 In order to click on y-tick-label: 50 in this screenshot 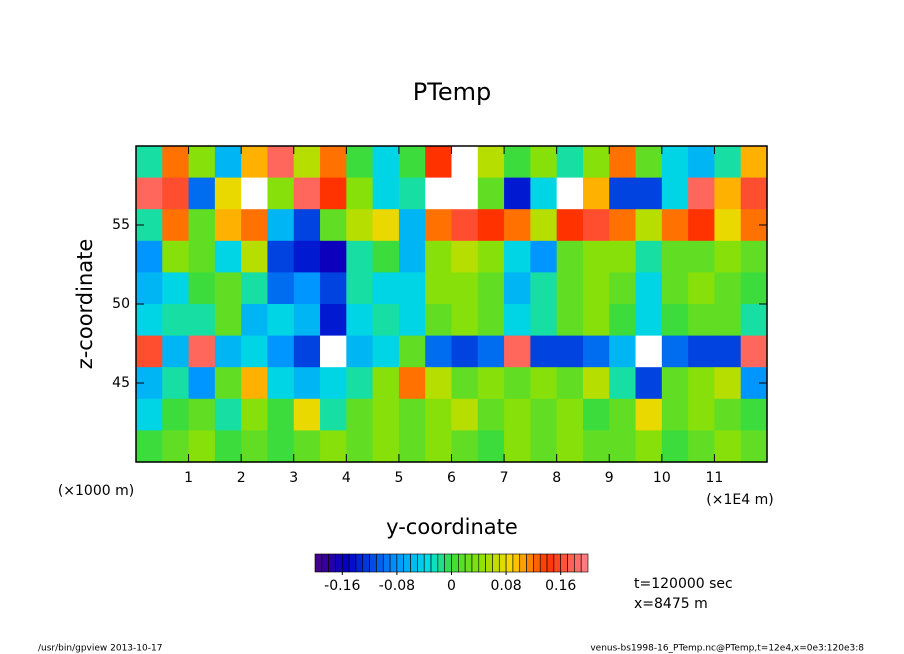, I will do `click(121, 304)`.